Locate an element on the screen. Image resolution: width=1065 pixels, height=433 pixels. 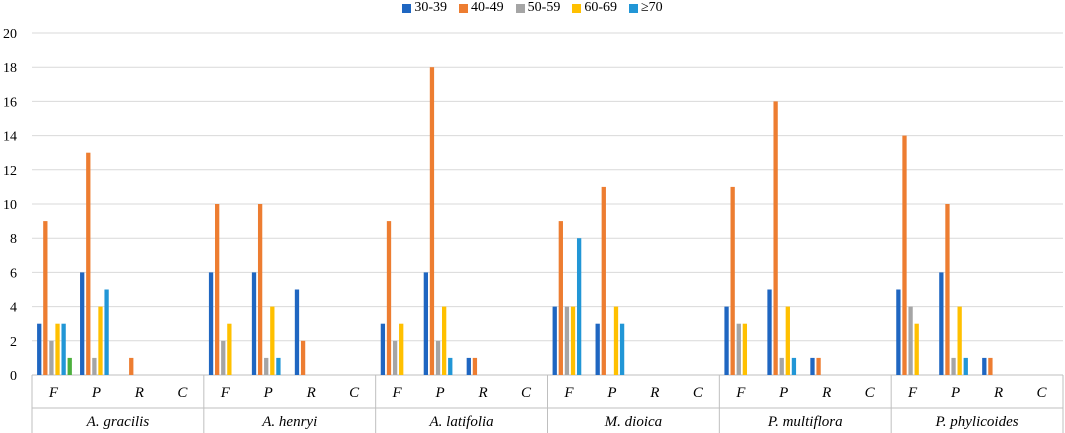
x-group-label: A. latifolia is located at coordinates (460, 422).